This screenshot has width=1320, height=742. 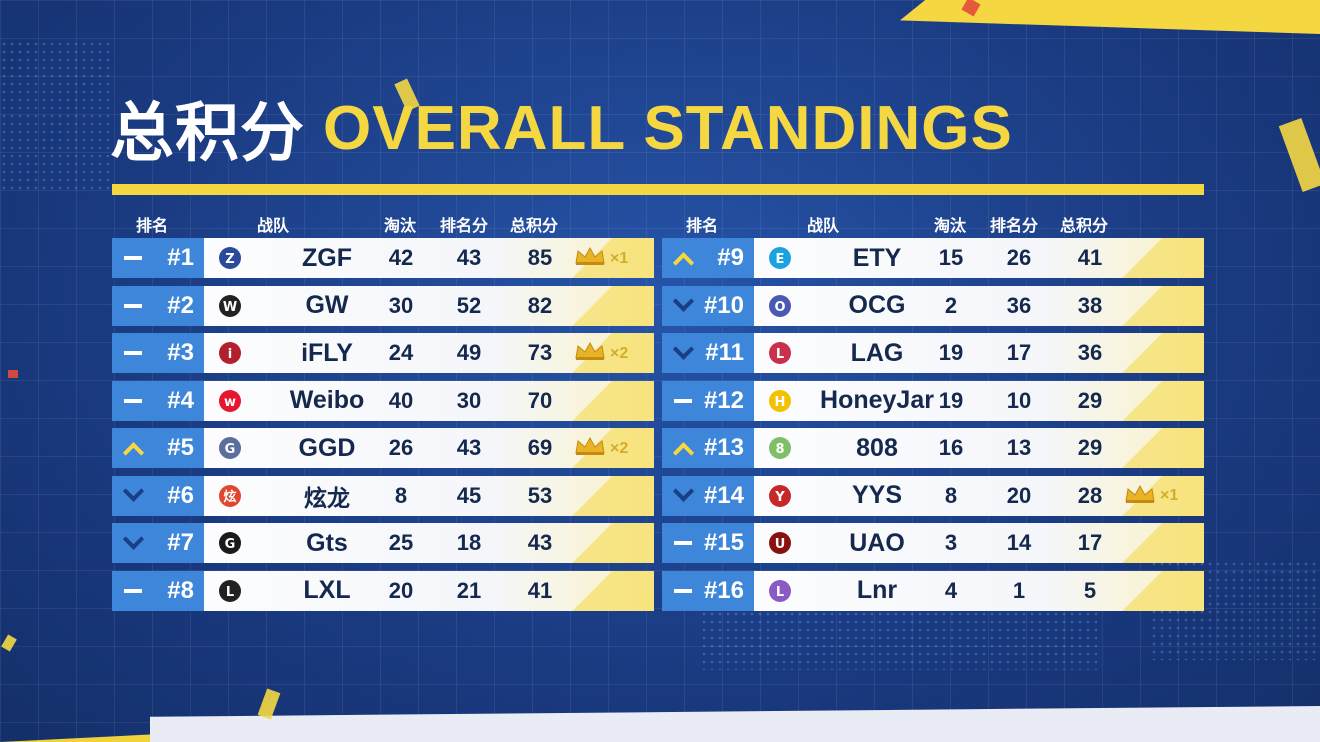 I want to click on table-row: #12 H HoneyJar 19 10 29, so click(x=933, y=400).